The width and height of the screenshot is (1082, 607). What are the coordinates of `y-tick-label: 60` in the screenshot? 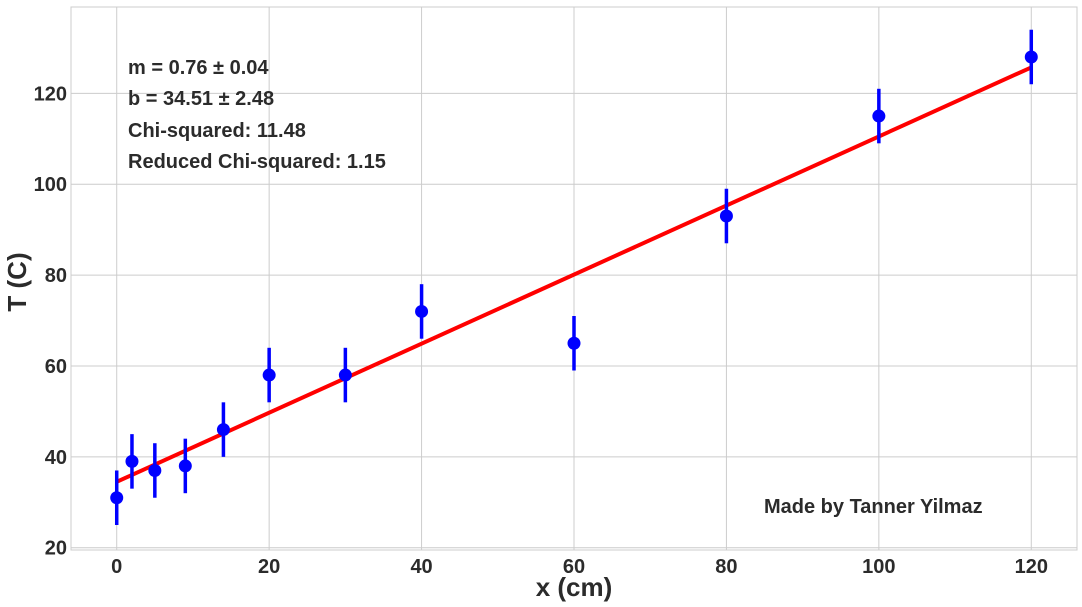 It's located at (56, 367).